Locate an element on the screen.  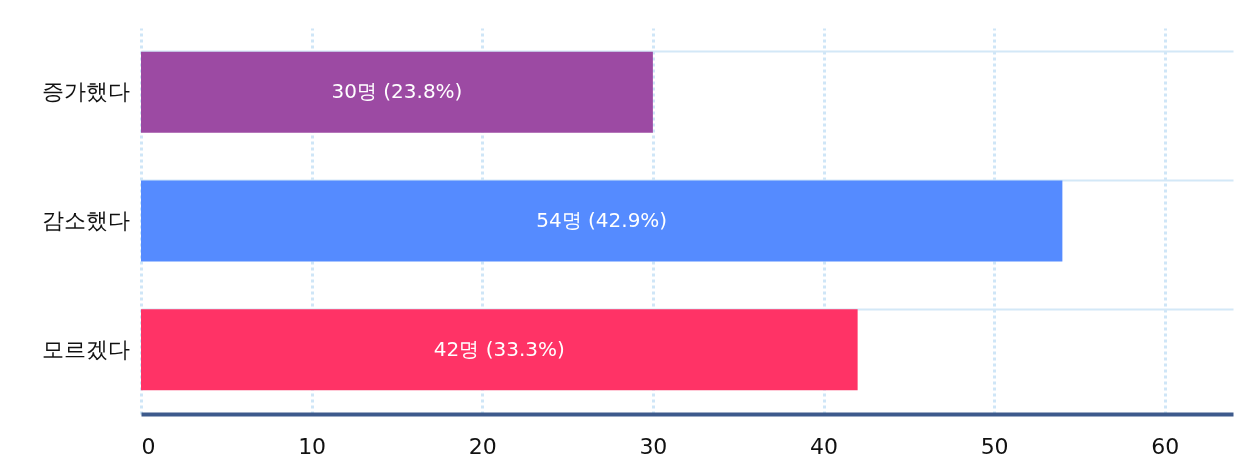
x-tick-label: 60 is located at coordinates (1165, 446).